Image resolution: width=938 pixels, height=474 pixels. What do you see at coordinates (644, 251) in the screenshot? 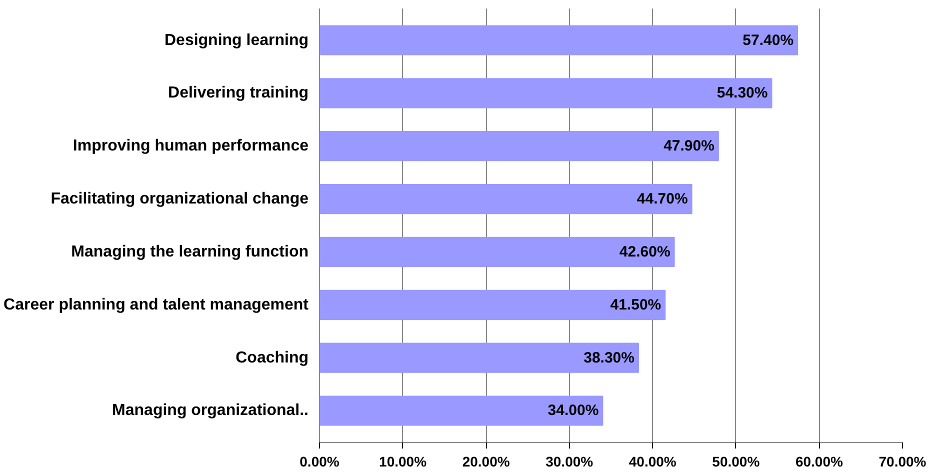
I see `data-label: 42.60%` at bounding box center [644, 251].